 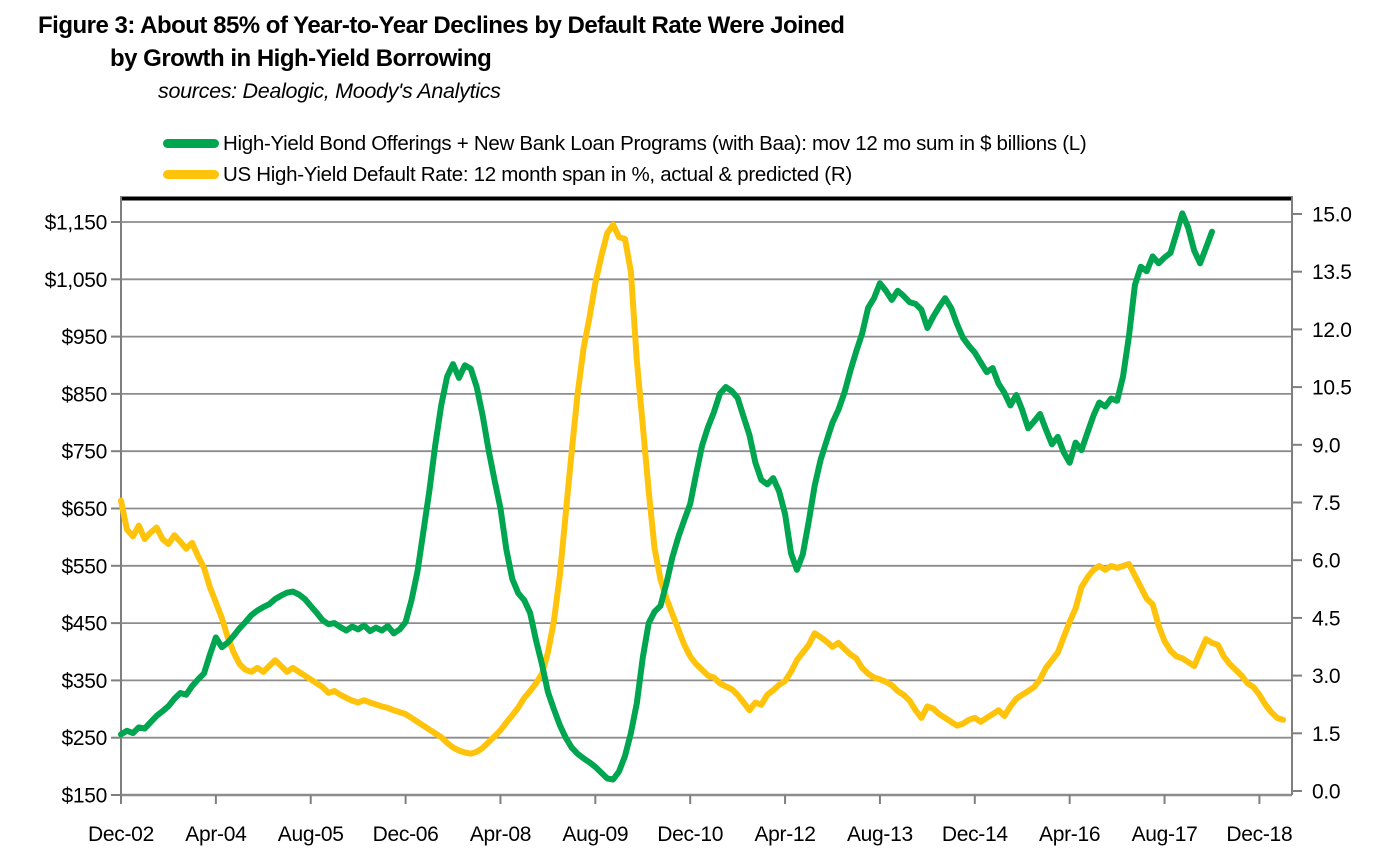 What do you see at coordinates (84, 796) in the screenshot?
I see `svg-text: $150` at bounding box center [84, 796].